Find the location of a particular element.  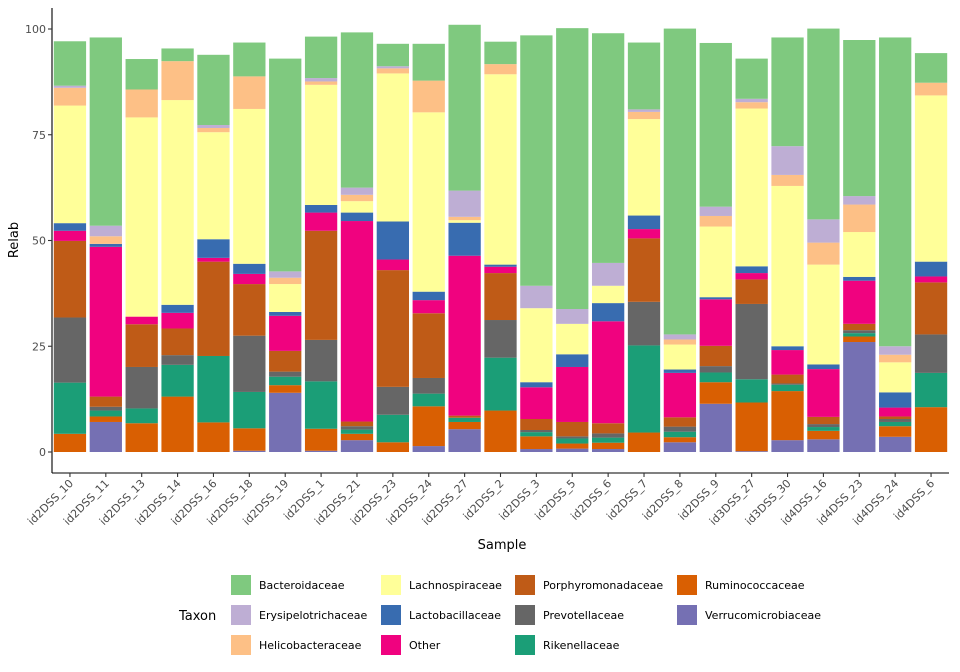

legend-swatch-lactobacillaceae is located at coordinates (391, 615).